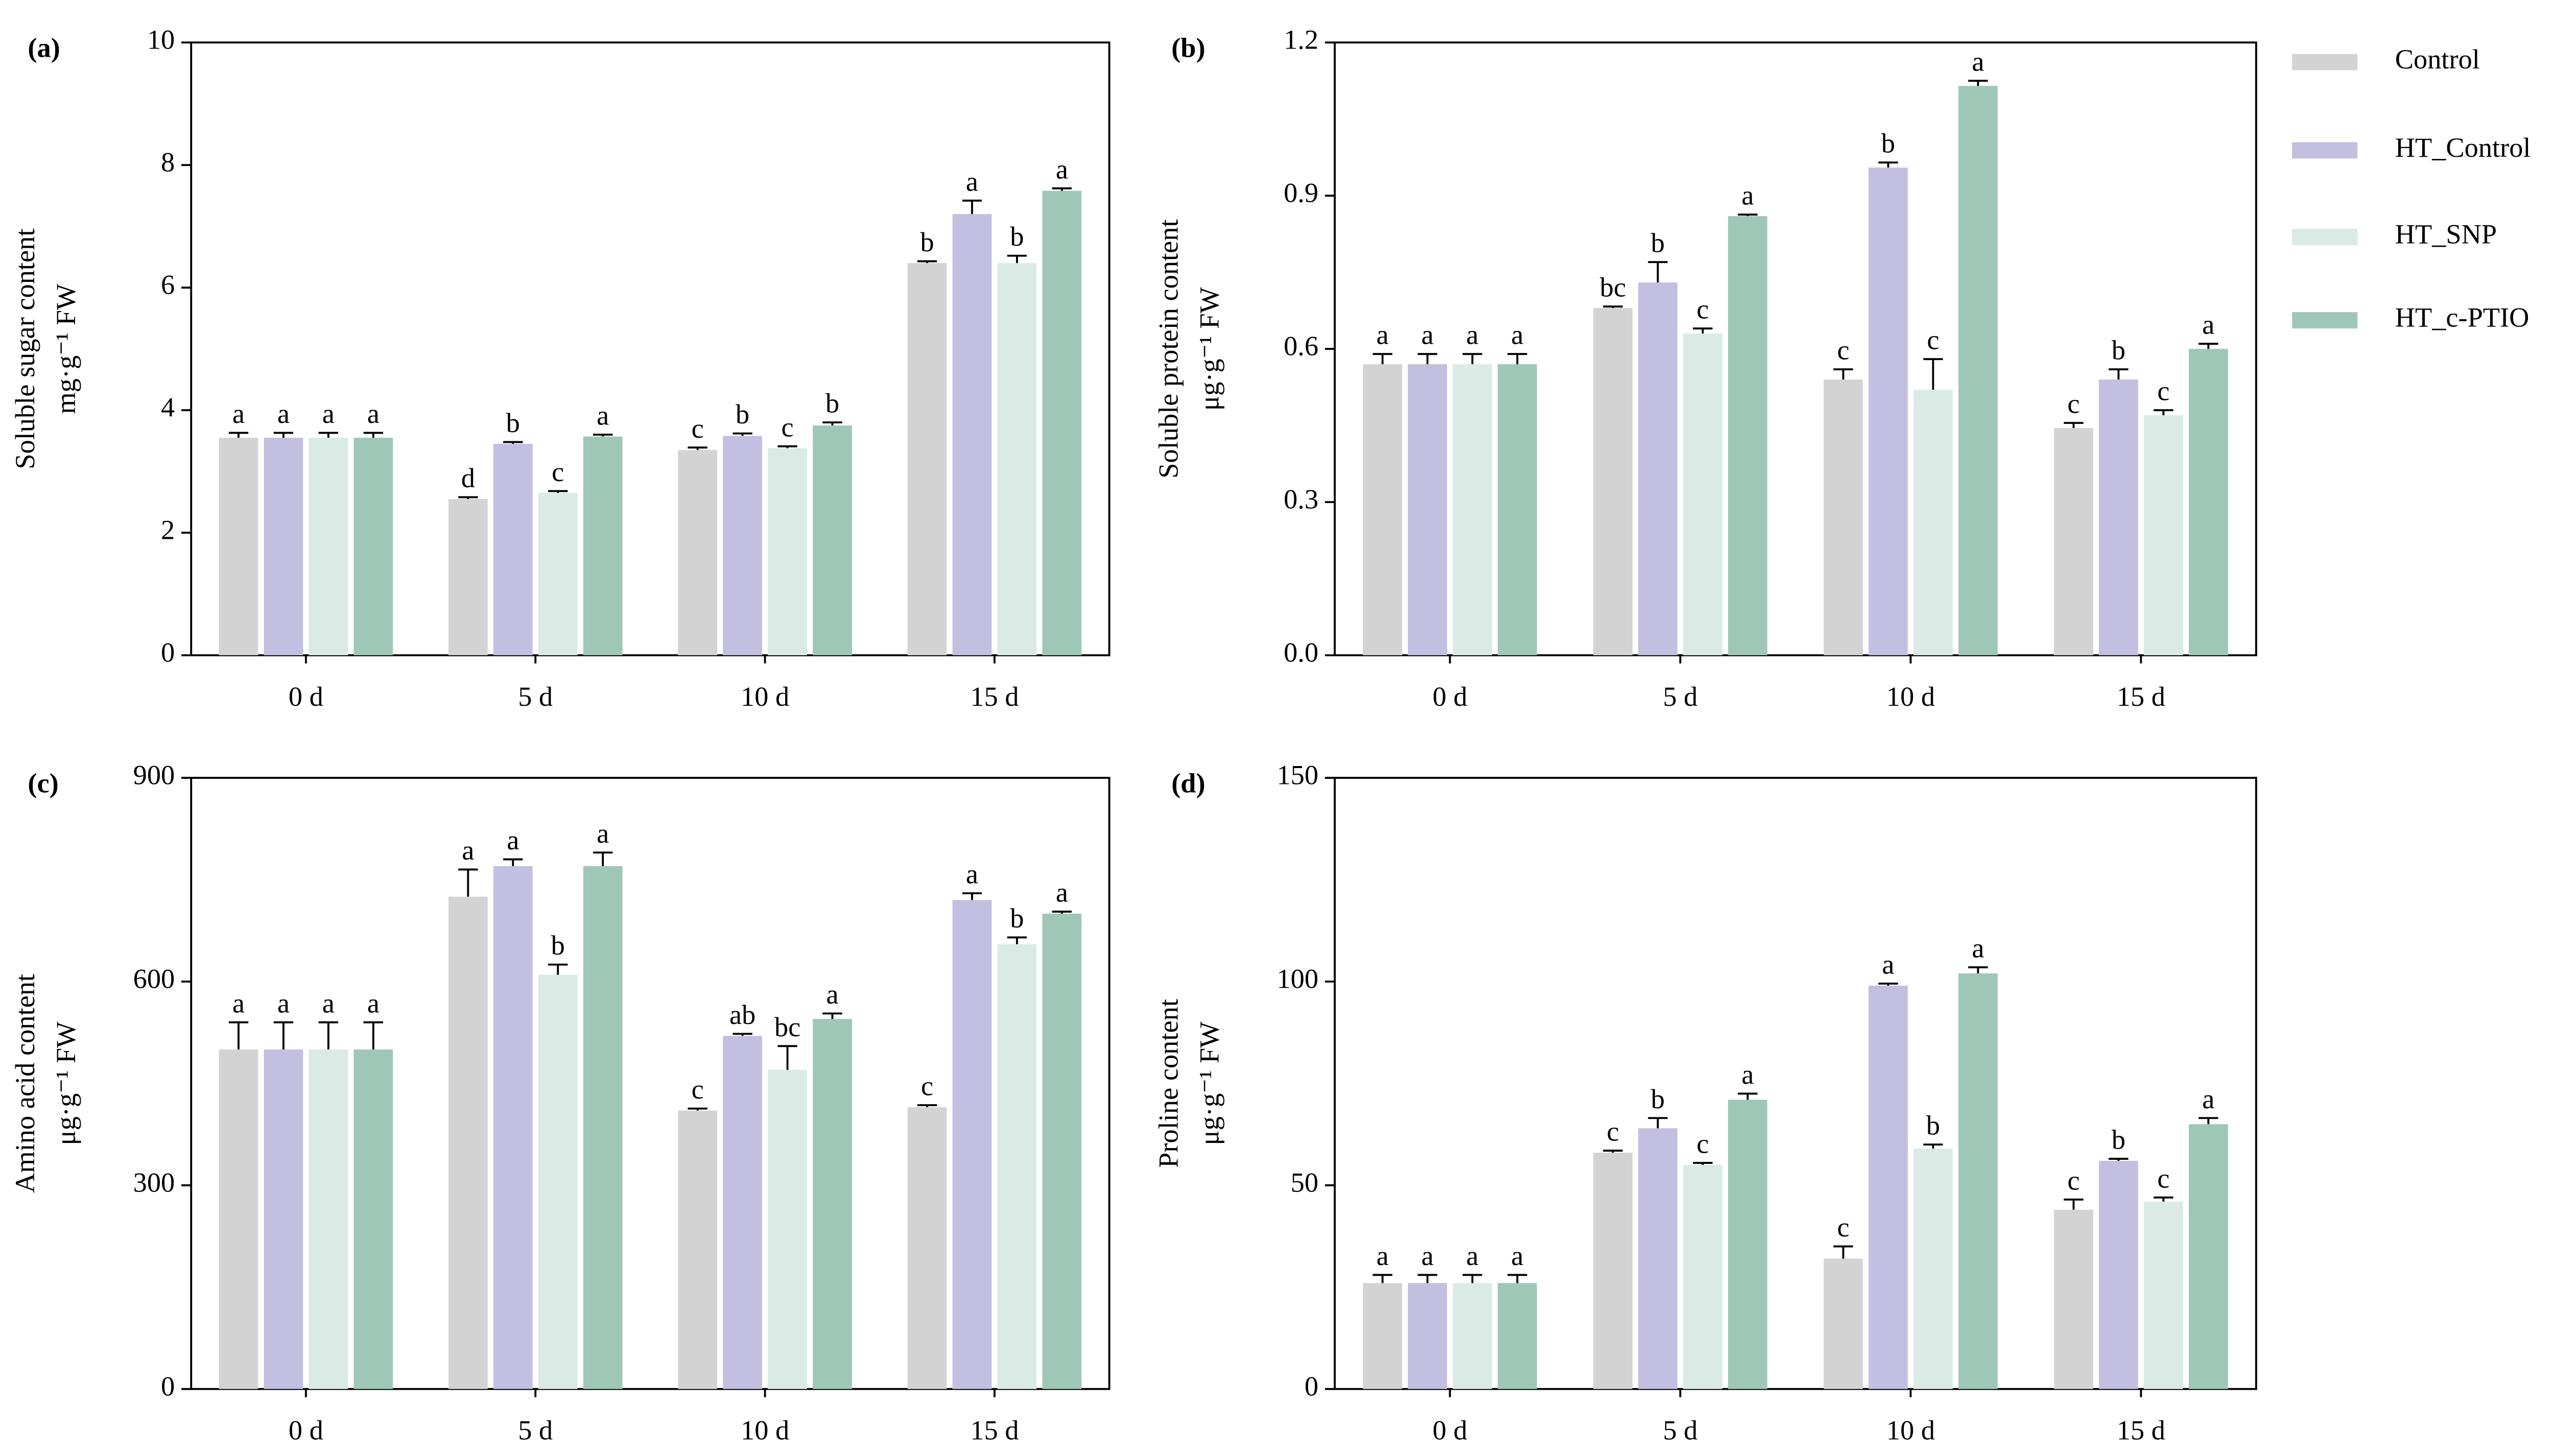 This screenshot has height=1456, width=2554. I want to click on y-tick-label: 0.9, so click(1301, 193).